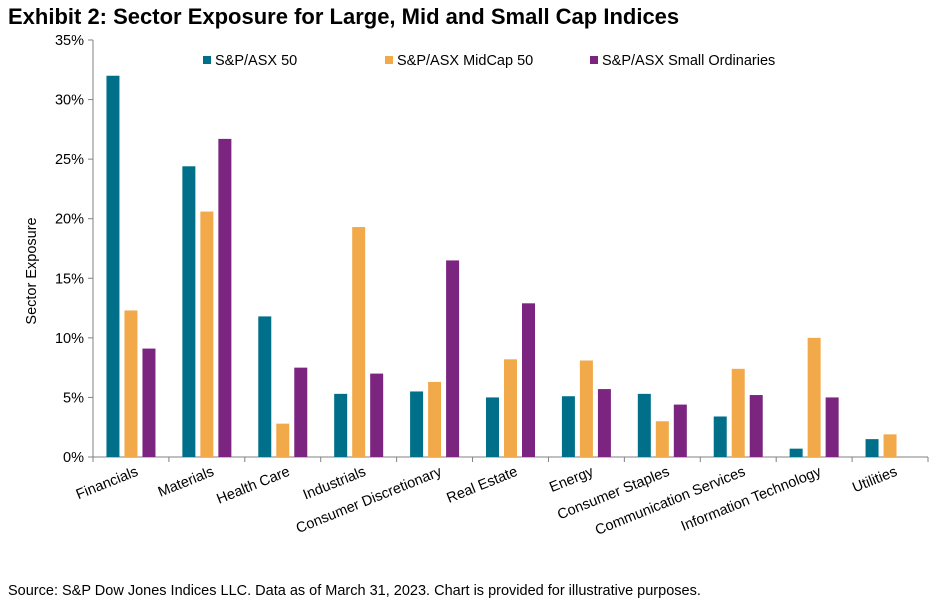 The image size is (940, 605). What do you see at coordinates (74, 249) in the screenshot?
I see `y-axis: 0% 5% 10% 15% 20% 25% 30% 35%` at bounding box center [74, 249].